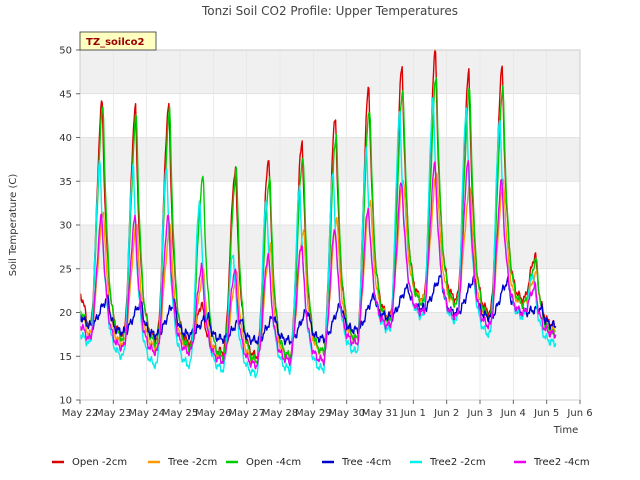 The width and height of the screenshot is (640, 480). What do you see at coordinates (546, 413) in the screenshot?
I see `x-tick-label: Jun 5` at bounding box center [546, 413].